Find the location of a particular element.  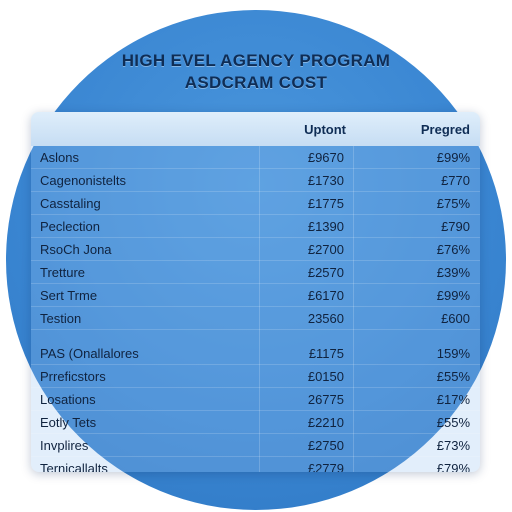

row-progress: £790 is located at coordinates (455, 226).